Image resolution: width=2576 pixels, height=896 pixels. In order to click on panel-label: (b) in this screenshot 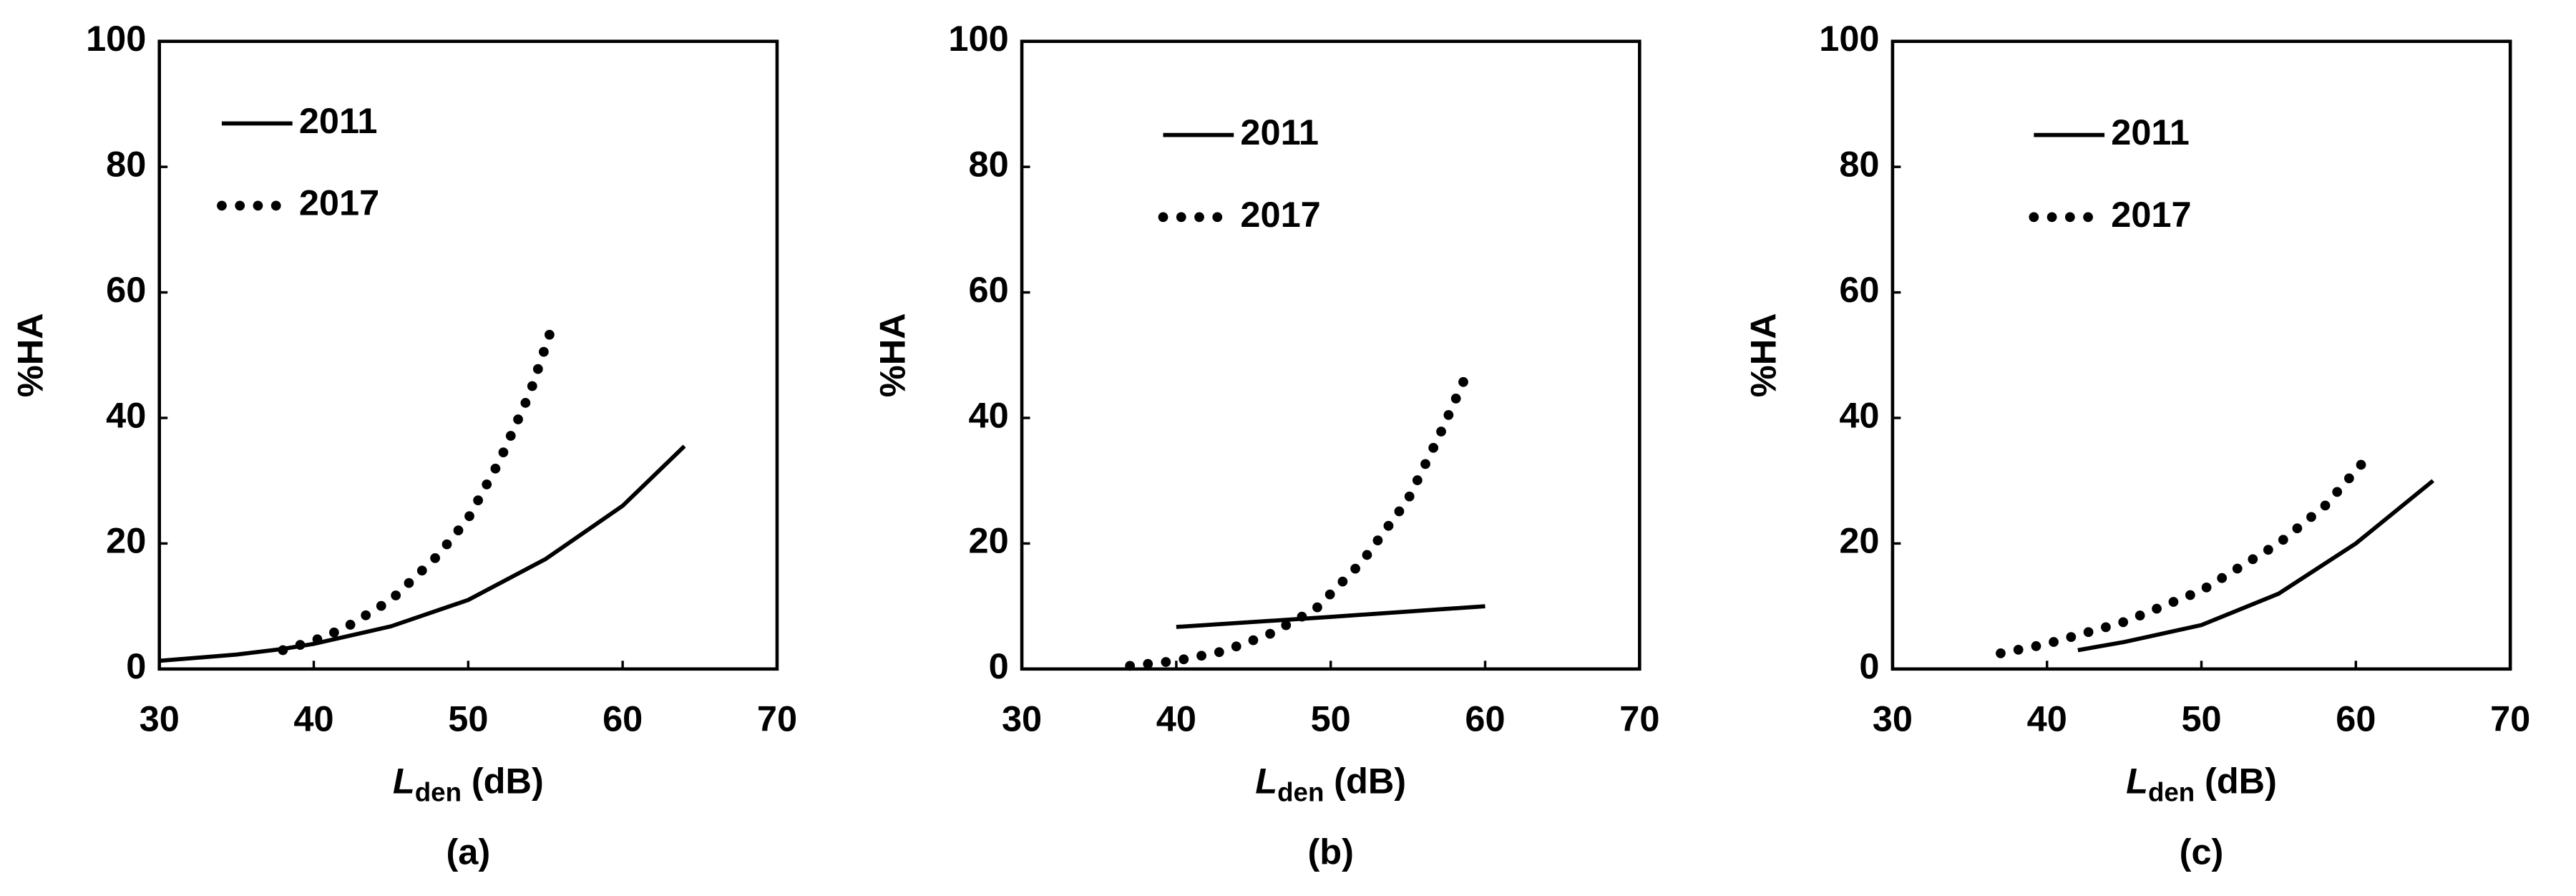, I will do `click(1330, 852)`.